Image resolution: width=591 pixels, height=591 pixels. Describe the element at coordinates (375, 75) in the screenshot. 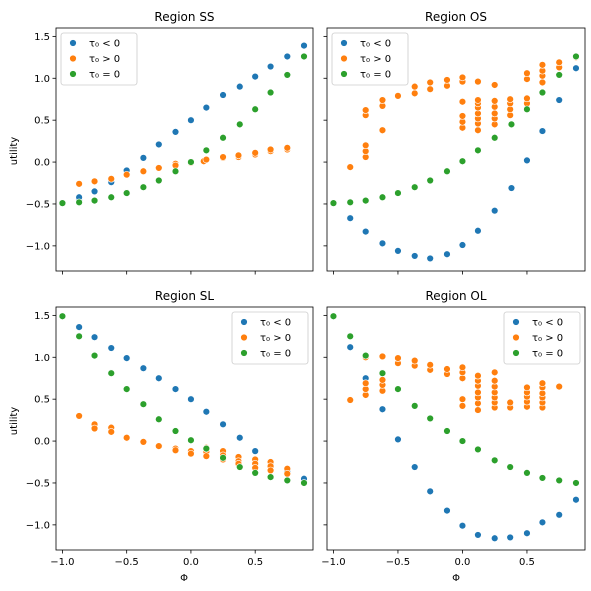

I see `legend-label: τ₀ = 0` at that location.